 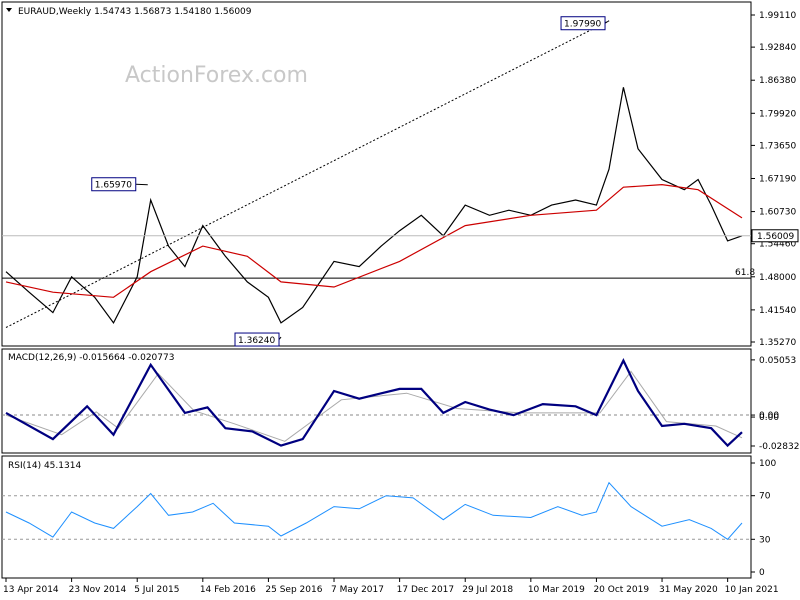 I want to click on annotation-label: 1.97990, so click(x=582, y=25).